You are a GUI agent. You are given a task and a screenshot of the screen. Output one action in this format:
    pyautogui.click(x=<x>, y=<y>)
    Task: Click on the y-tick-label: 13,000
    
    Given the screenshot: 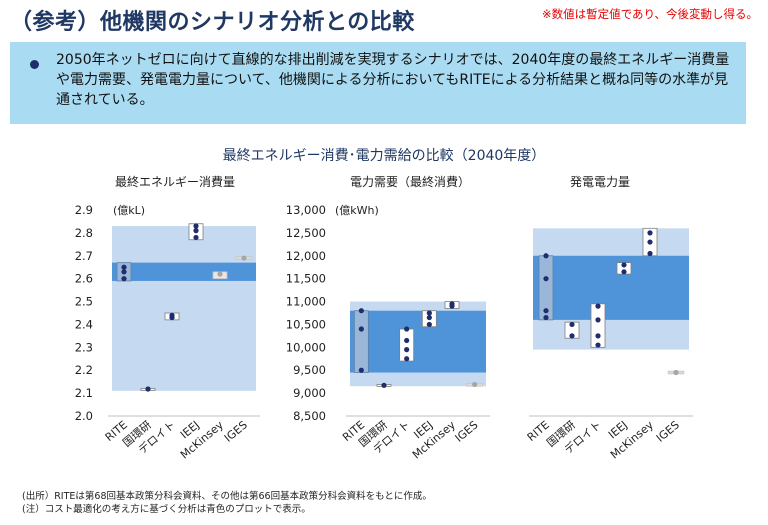 What is the action you would take?
    pyautogui.click(x=306, y=210)
    